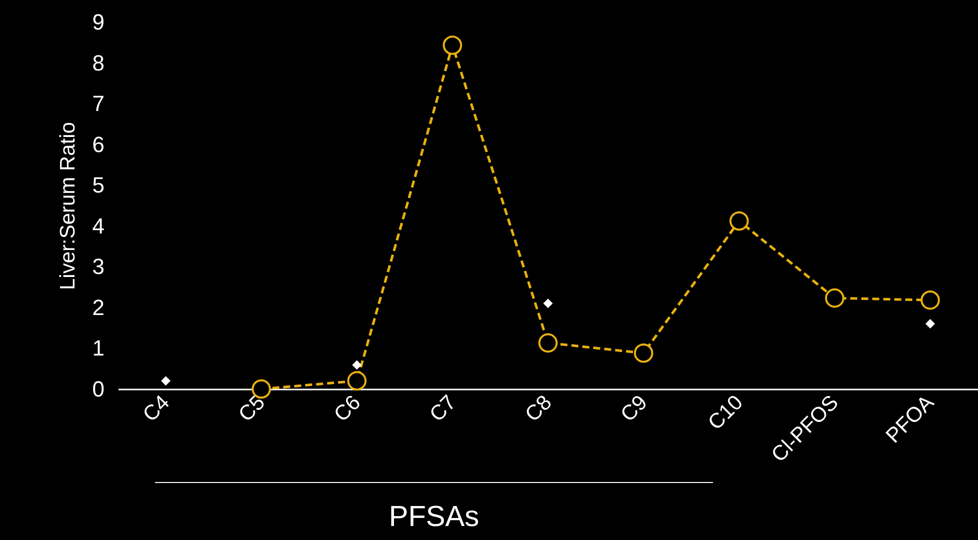  What do you see at coordinates (726, 413) in the screenshot?
I see `x-tick-label: C10` at bounding box center [726, 413].